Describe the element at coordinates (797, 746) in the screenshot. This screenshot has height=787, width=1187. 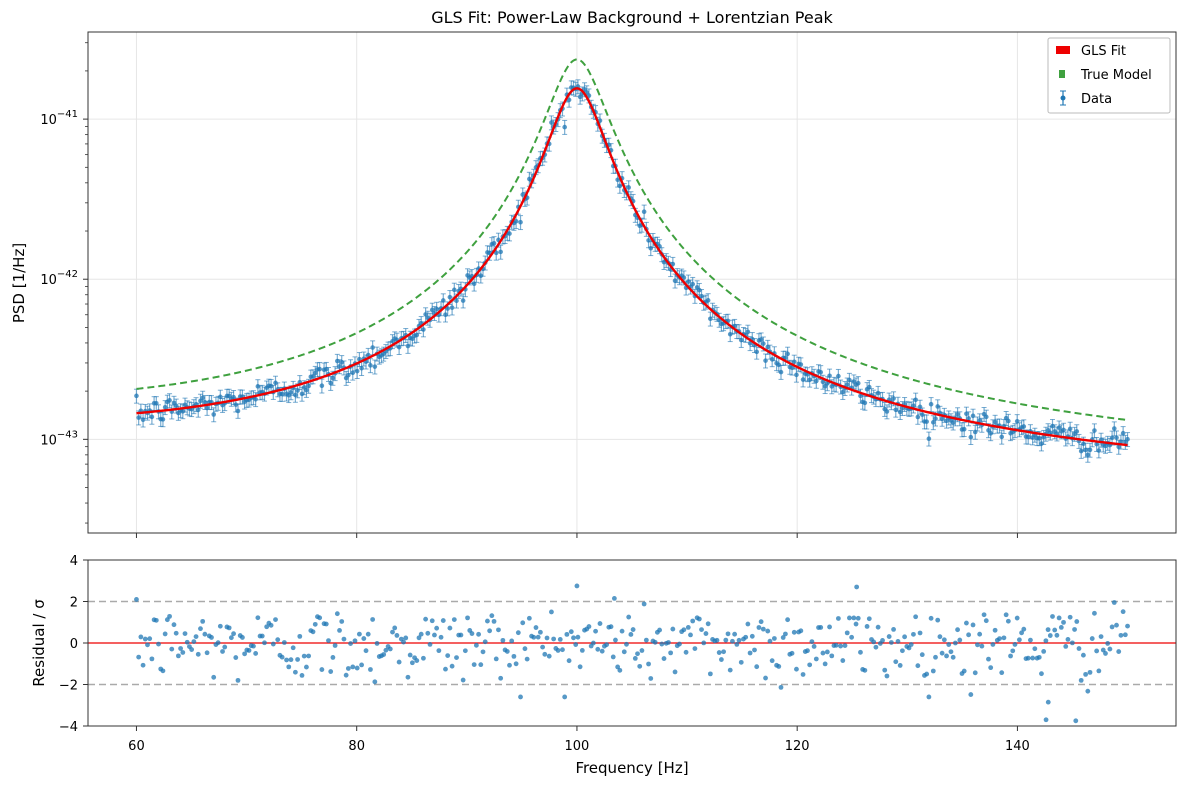
I see `x-tick-label-3: 120` at that location.